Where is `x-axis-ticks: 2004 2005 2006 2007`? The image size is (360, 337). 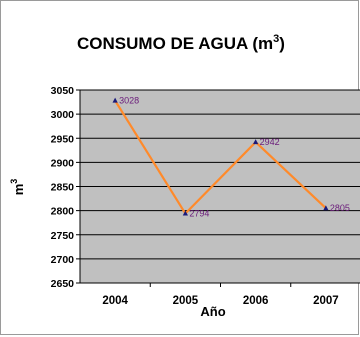 x-axis-ticks: 2004 2005 2006 2007 is located at coordinates (220, 295).